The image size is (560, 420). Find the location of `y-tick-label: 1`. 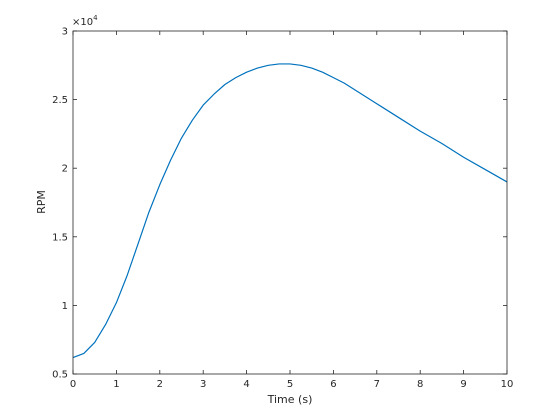

y-tick-label: 1 is located at coordinates (65, 306).